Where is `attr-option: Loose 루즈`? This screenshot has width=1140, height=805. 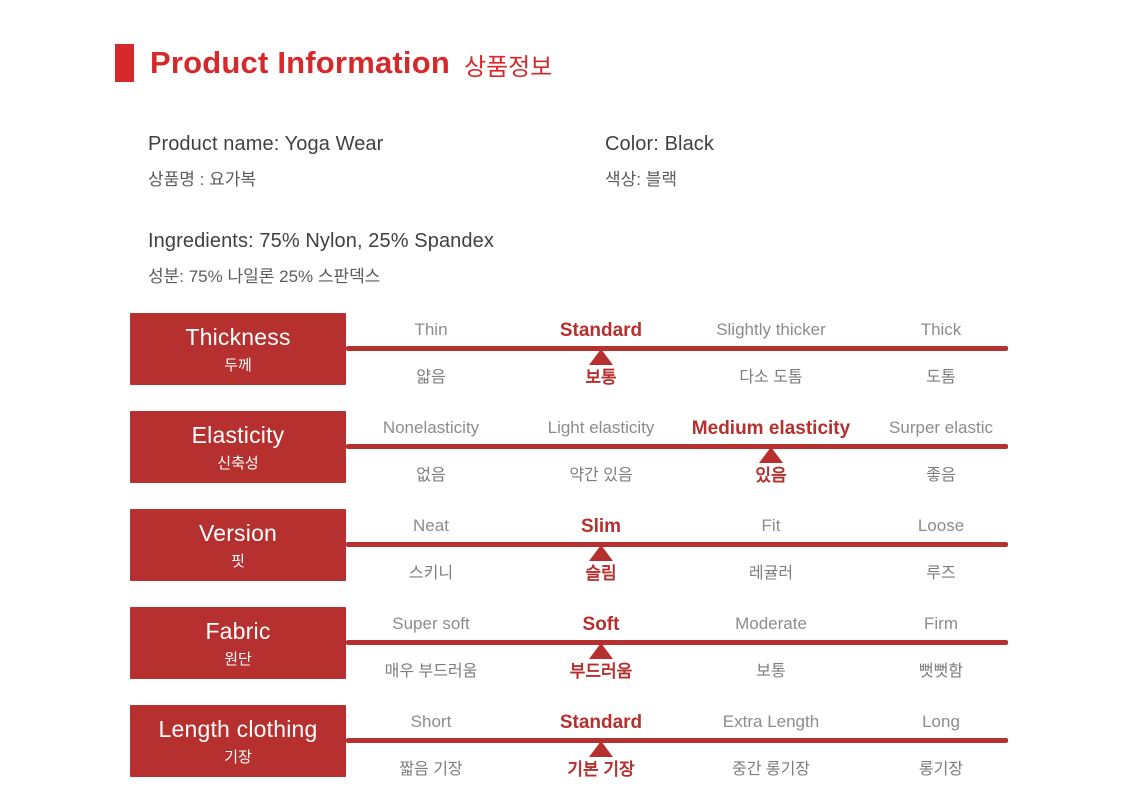
attr-option: Loose 루즈 is located at coordinates (941, 549).